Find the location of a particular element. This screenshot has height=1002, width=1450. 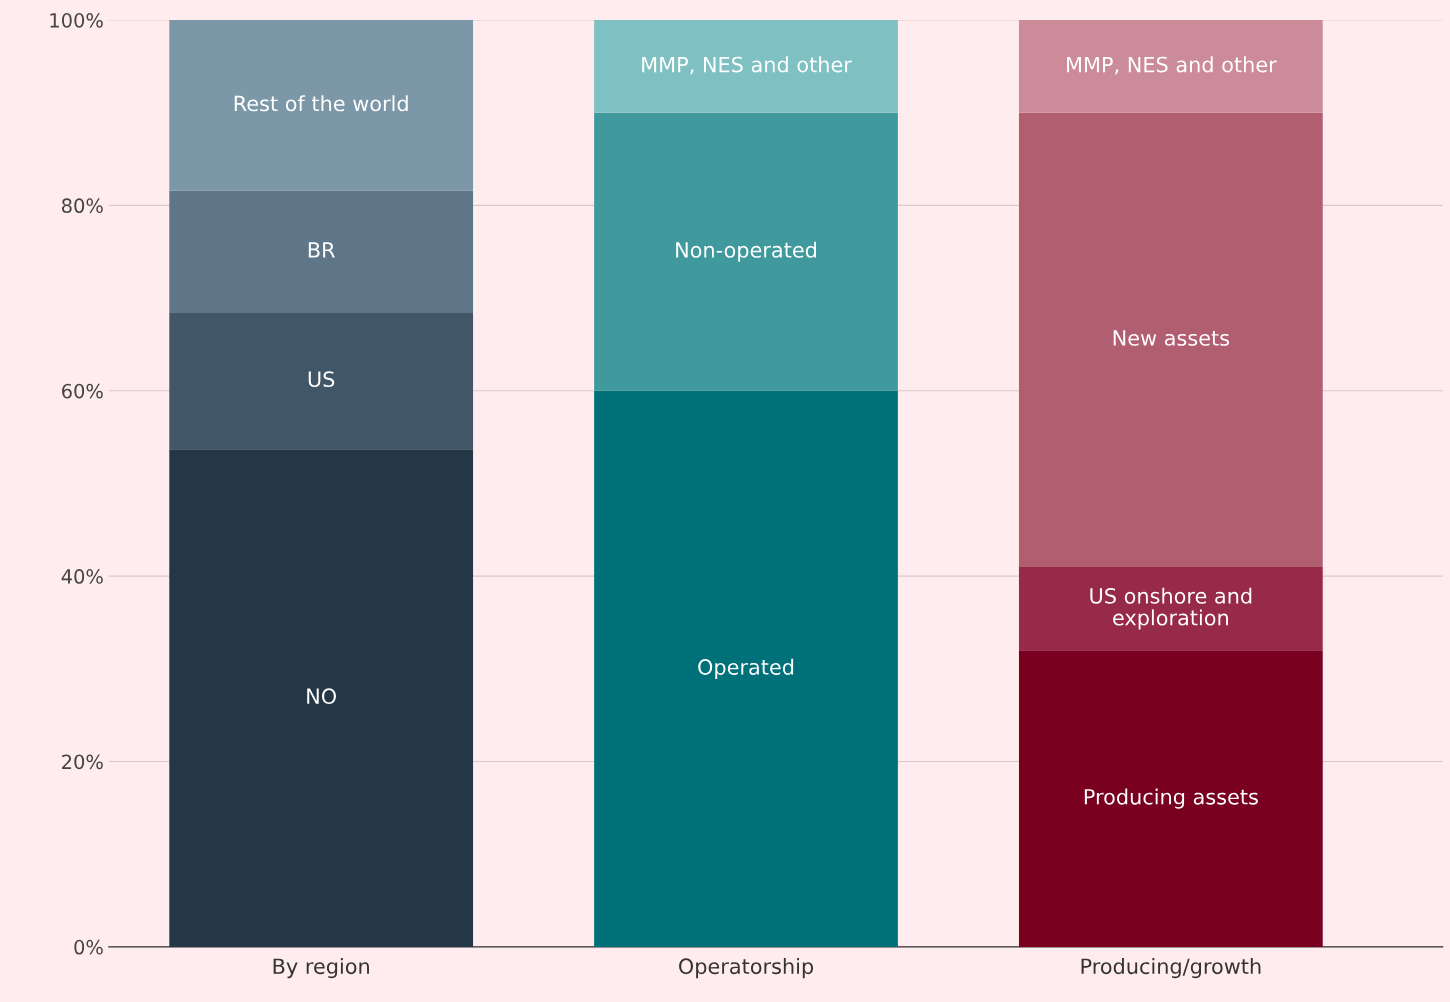

y-tick-label: 40% is located at coordinates (82, 576).